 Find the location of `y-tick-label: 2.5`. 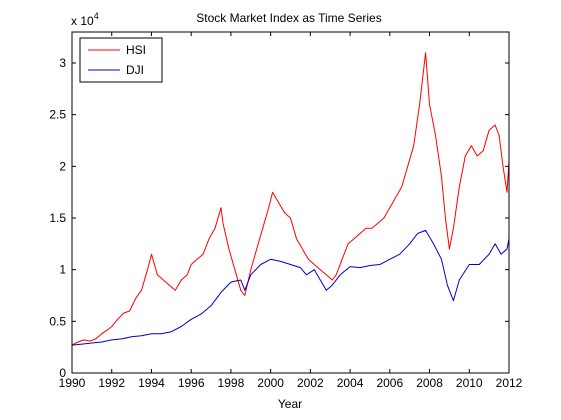

y-tick-label: 2.5 is located at coordinates (57, 115).